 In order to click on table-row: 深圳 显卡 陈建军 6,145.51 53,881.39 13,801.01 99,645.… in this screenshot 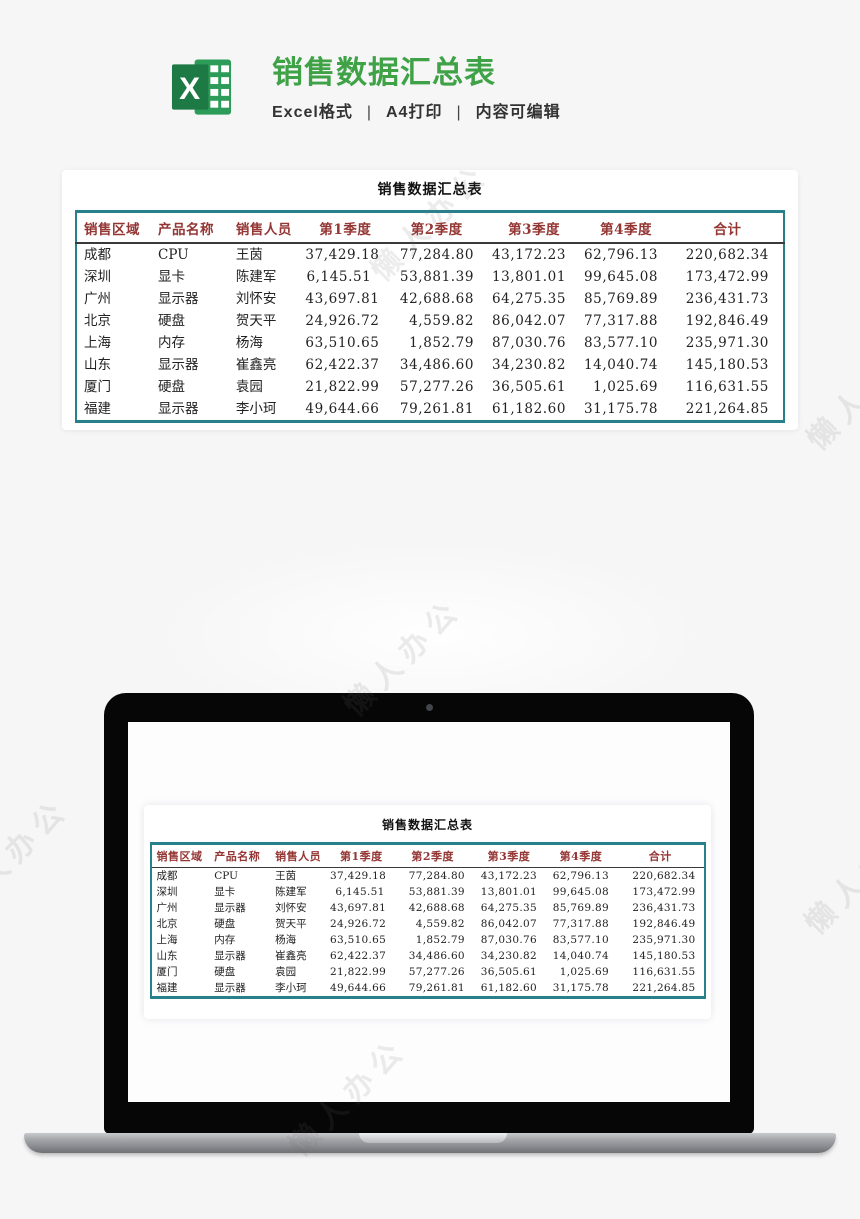, I will do `click(430, 277)`.